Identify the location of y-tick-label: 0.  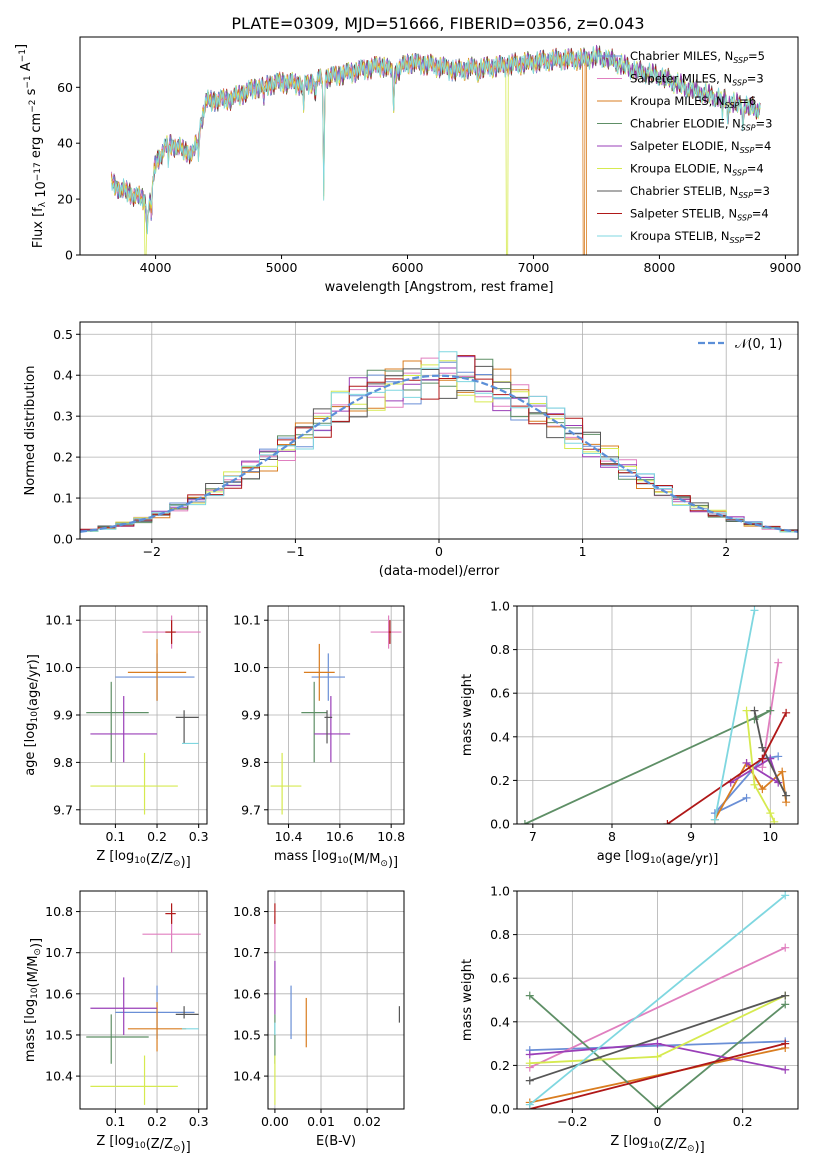
(69, 255).